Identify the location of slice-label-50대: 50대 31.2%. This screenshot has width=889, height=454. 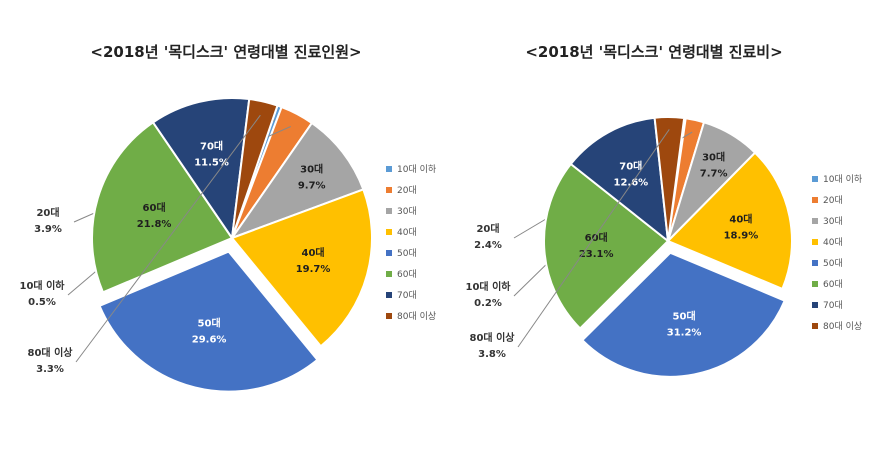
(684, 323).